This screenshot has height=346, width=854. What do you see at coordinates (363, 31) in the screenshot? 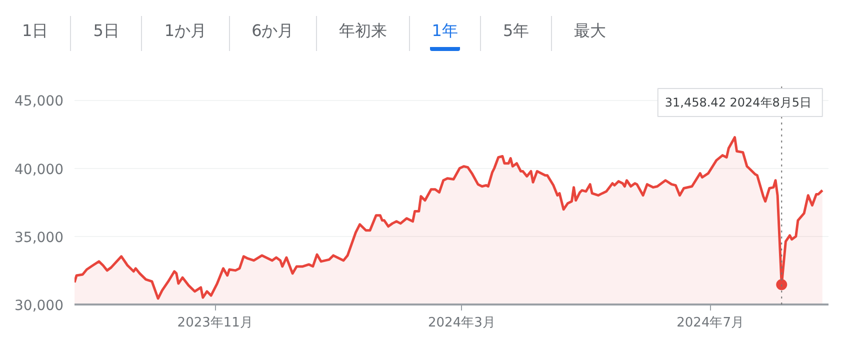
I see `text: 年初来` at bounding box center [363, 31].